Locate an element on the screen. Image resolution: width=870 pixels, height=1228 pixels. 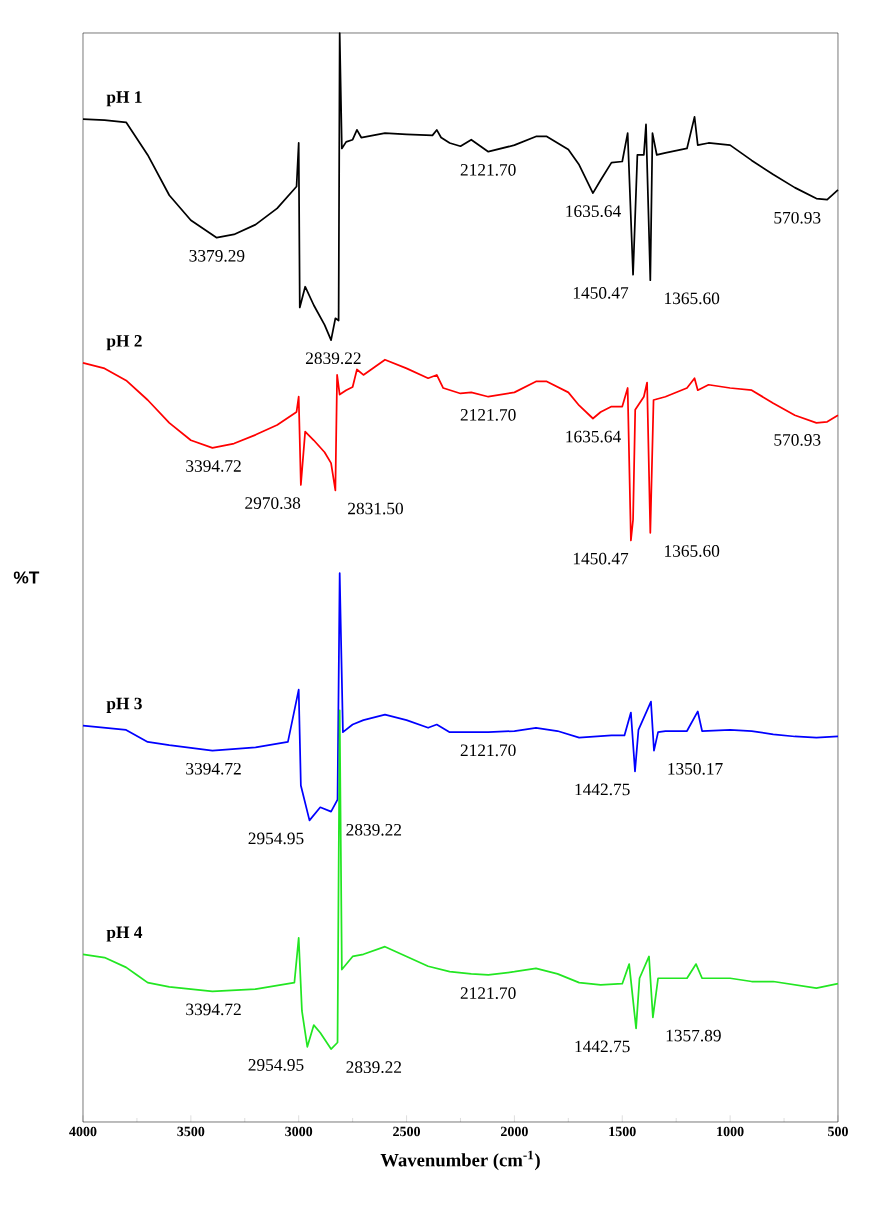
annotation: 2831.50 is located at coordinates (375, 508).